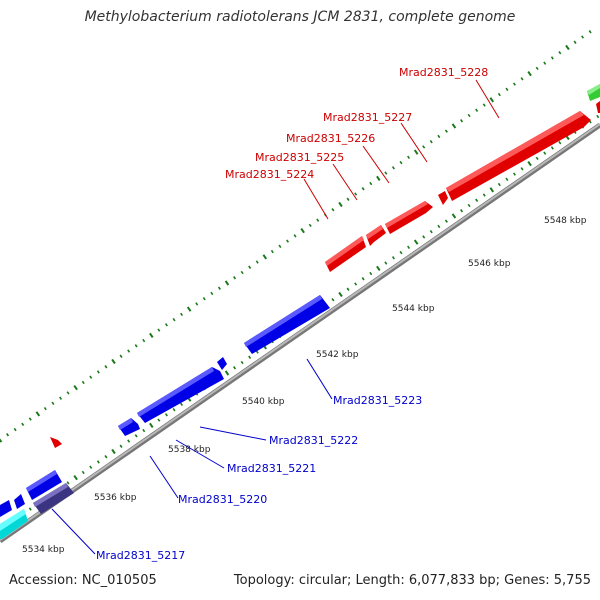  I want to click on gene-arrow-small-red, so click(56, 442).